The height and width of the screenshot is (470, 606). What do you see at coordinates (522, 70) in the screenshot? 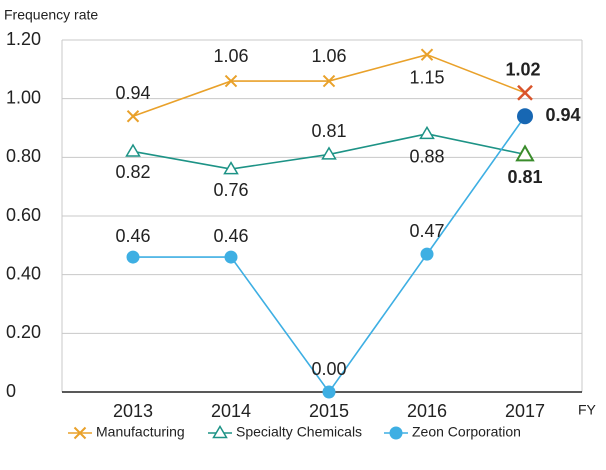
I see `data-label: 1.02` at bounding box center [522, 70].